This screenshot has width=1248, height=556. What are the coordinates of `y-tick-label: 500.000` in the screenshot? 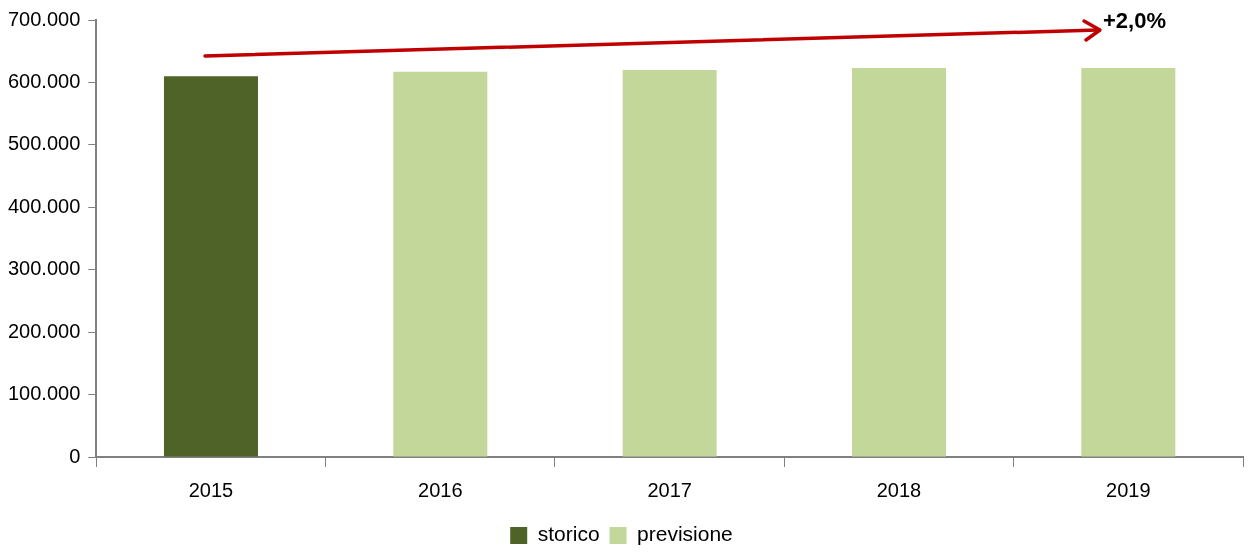 It's located at (44, 143).